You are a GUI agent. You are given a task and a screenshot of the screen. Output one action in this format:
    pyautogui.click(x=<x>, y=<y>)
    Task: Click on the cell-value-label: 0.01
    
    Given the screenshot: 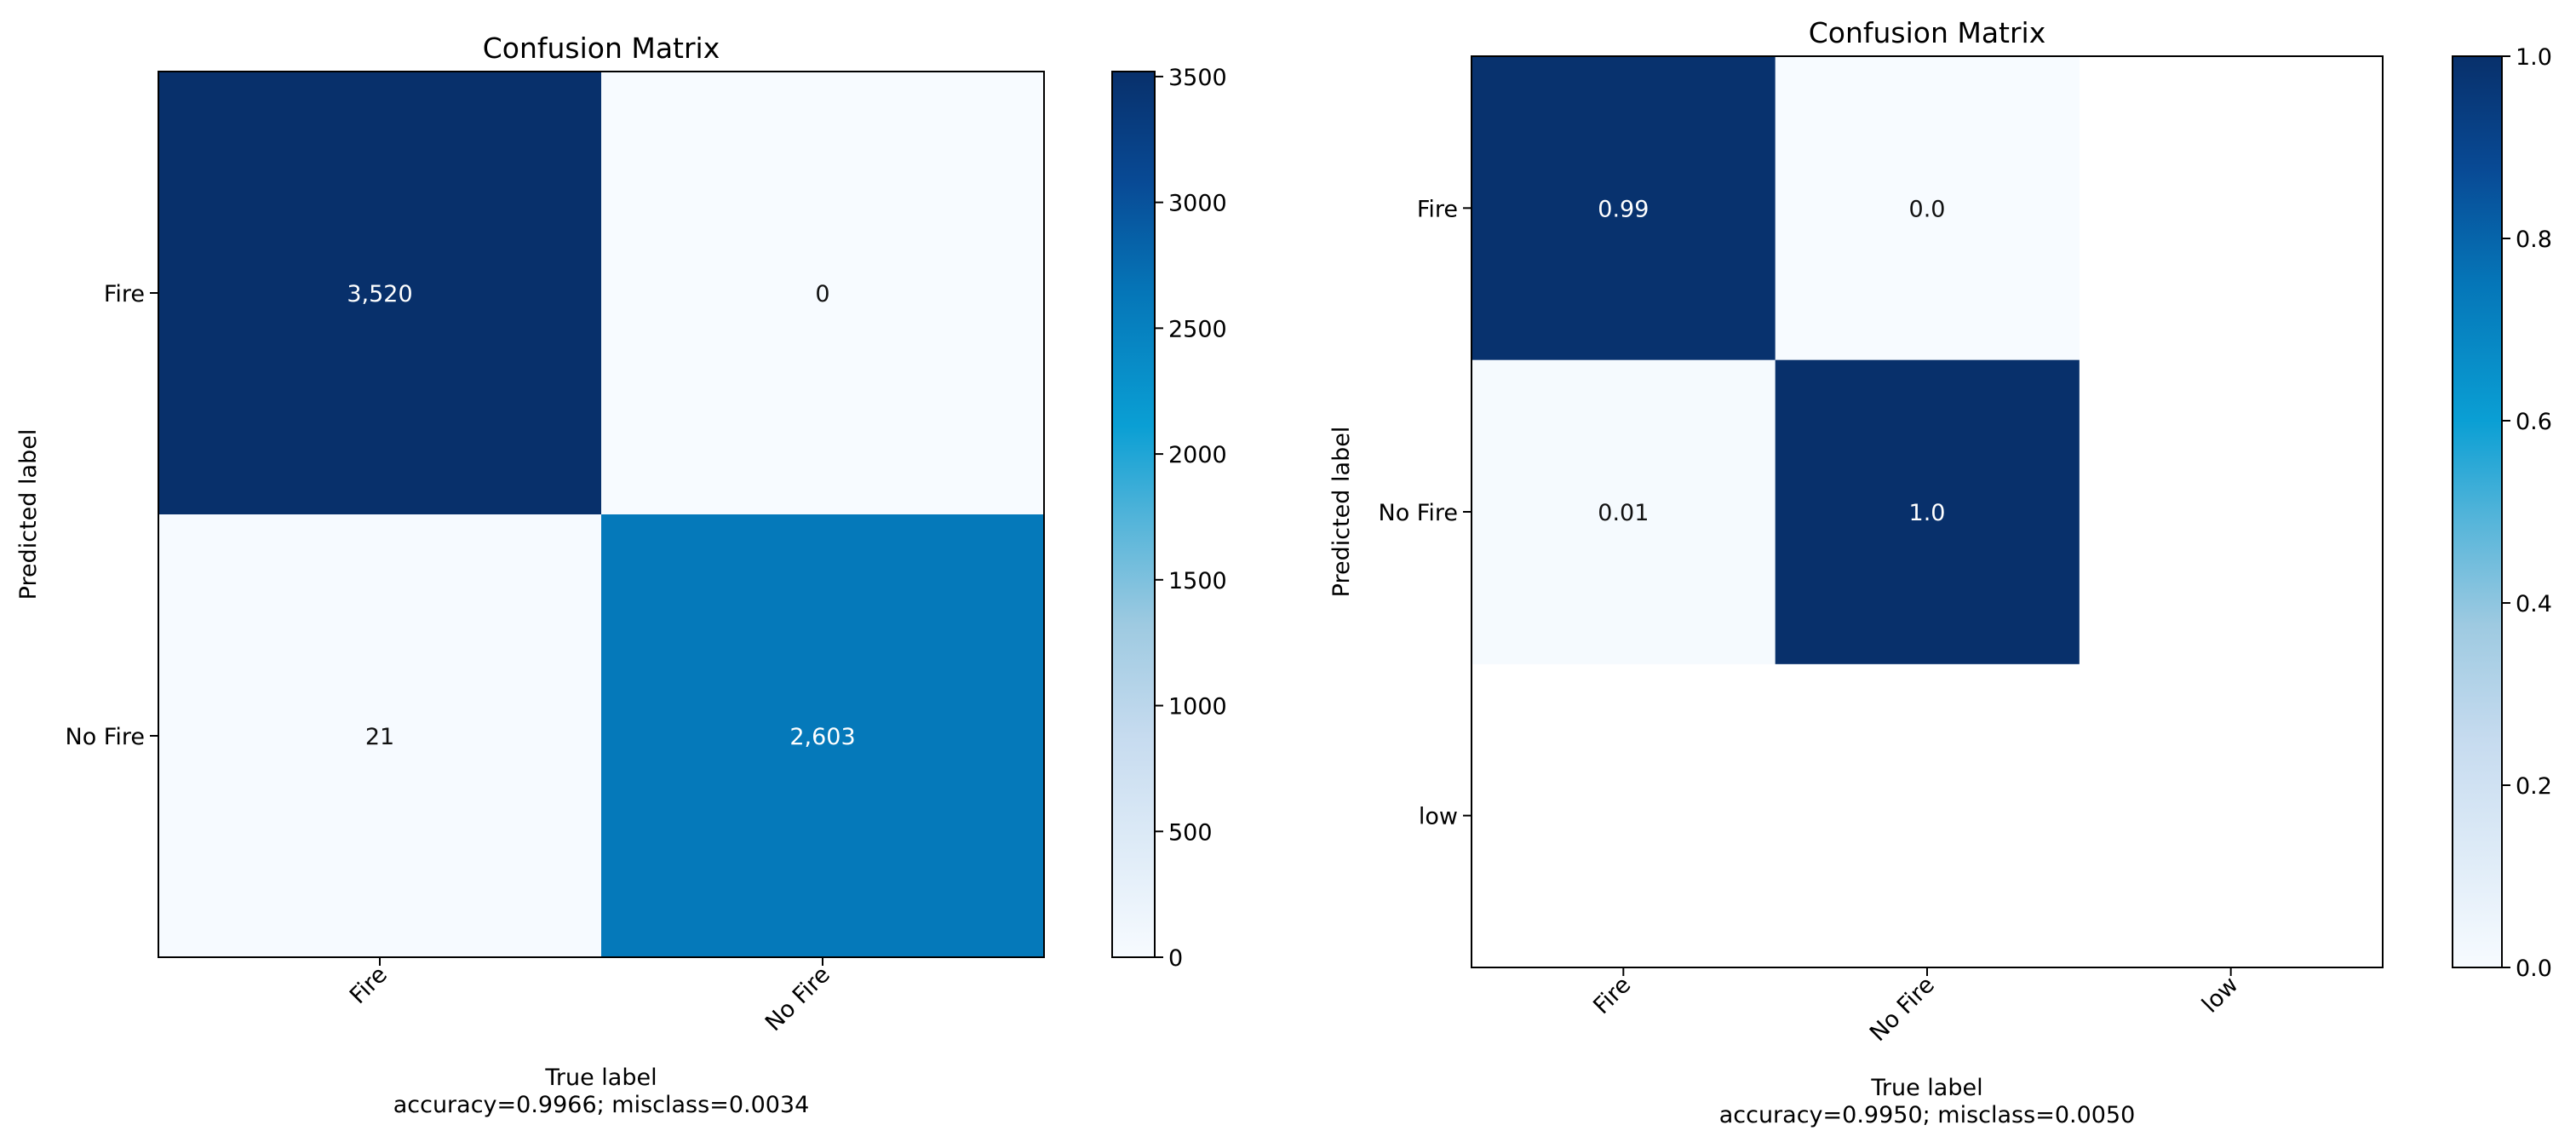 What is the action you would take?
    pyautogui.click(x=1623, y=513)
    